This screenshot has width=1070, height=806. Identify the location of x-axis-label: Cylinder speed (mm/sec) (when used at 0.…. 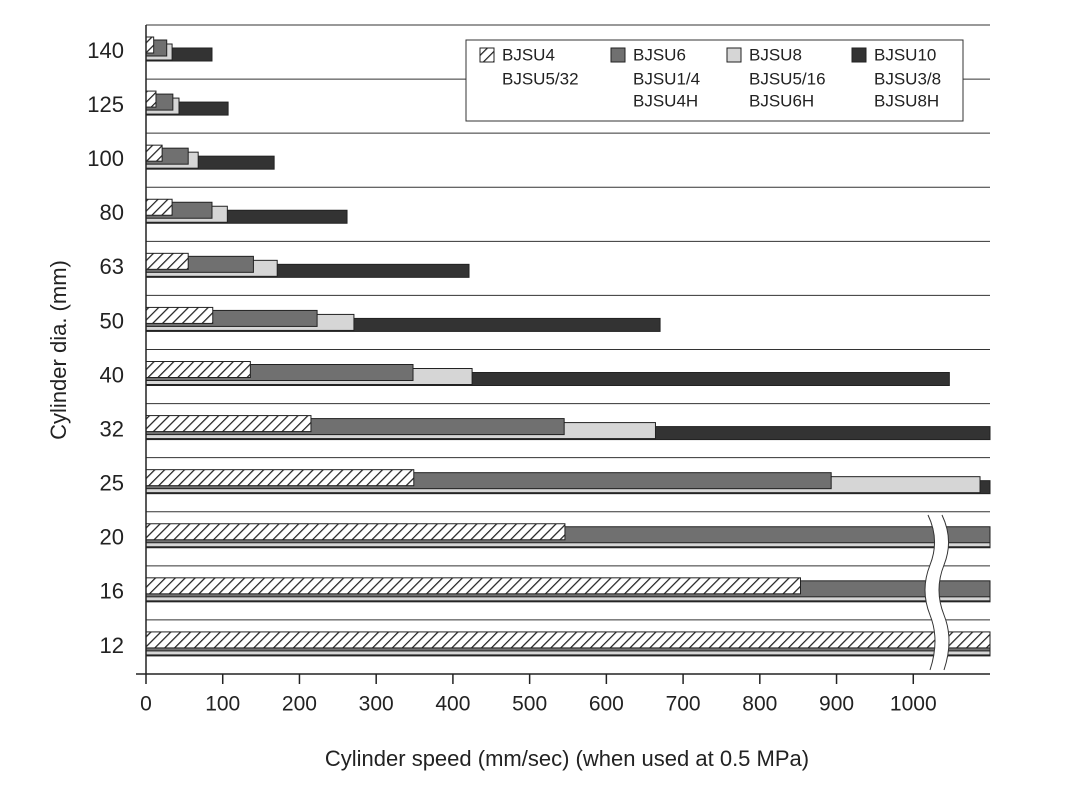
(567, 758).